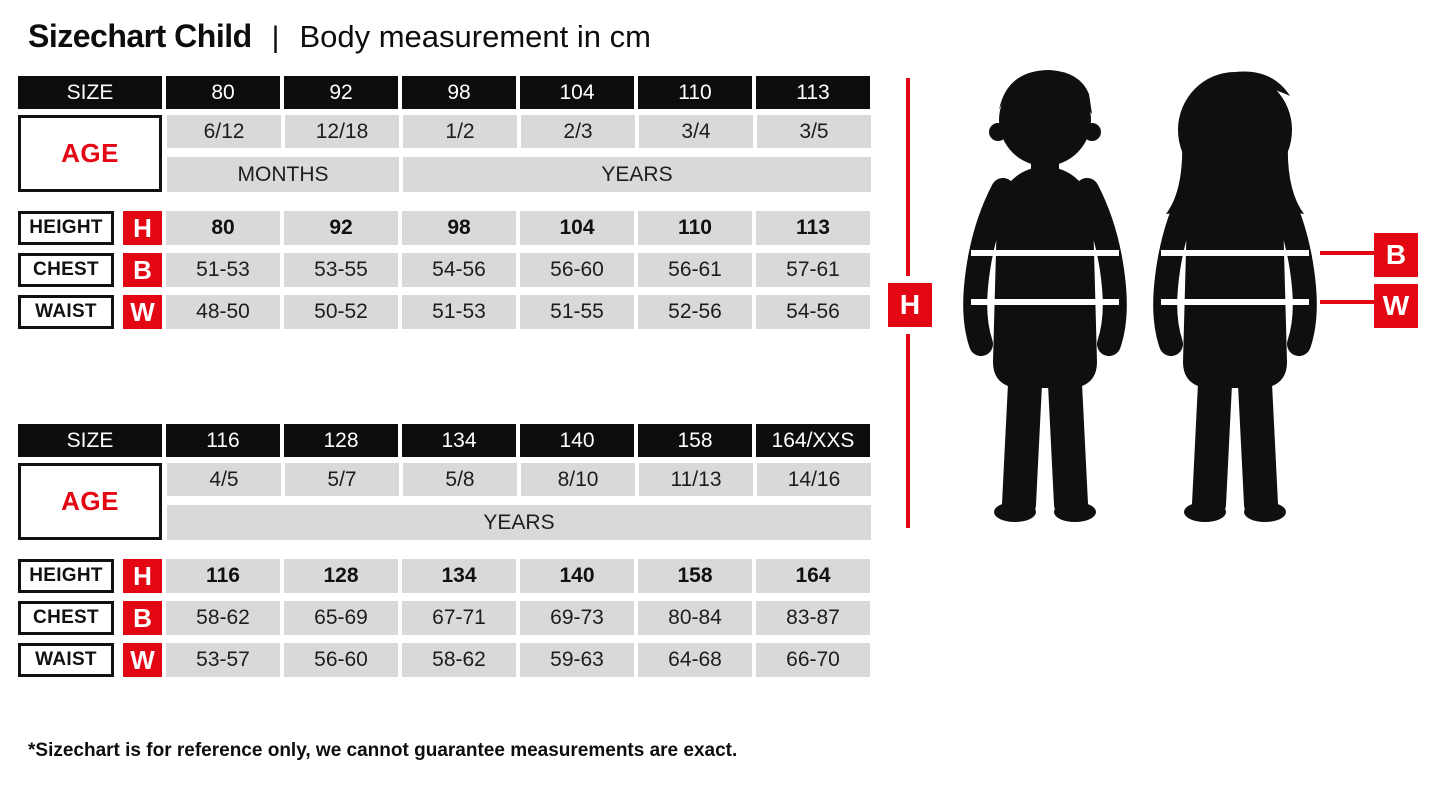  What do you see at coordinates (577, 660) in the screenshot?
I see `waist-value: 59-63` at bounding box center [577, 660].